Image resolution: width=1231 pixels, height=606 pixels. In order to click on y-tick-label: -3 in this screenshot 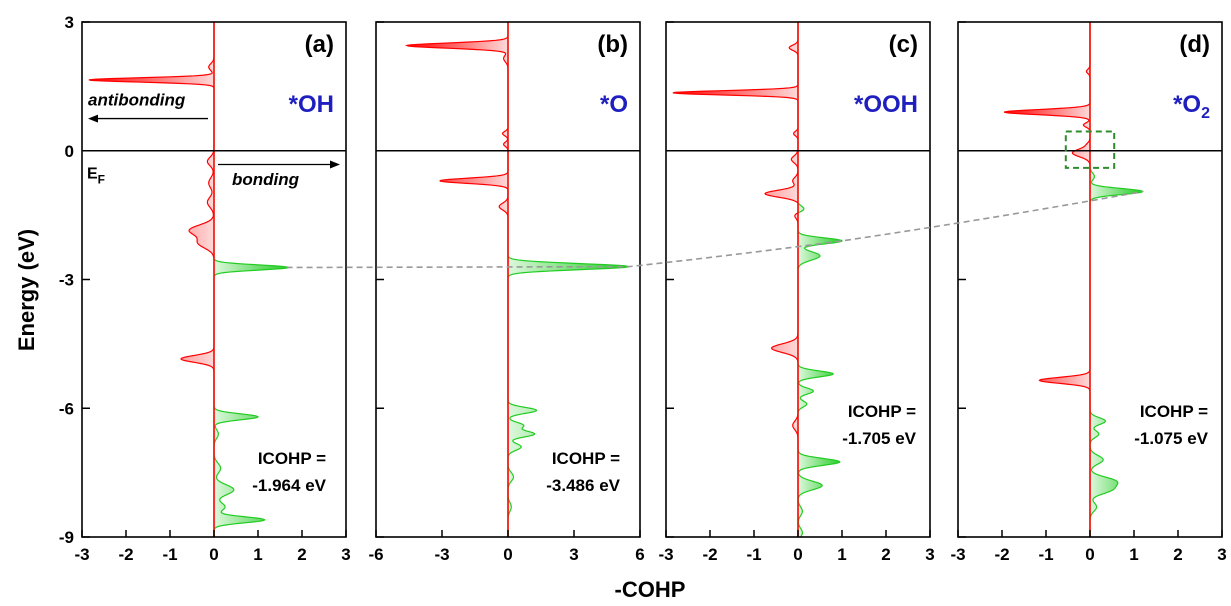, I will do `click(66, 280)`.